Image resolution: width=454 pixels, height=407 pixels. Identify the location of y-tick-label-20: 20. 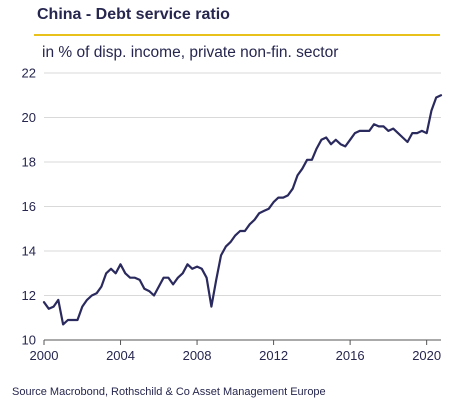
(29, 117).